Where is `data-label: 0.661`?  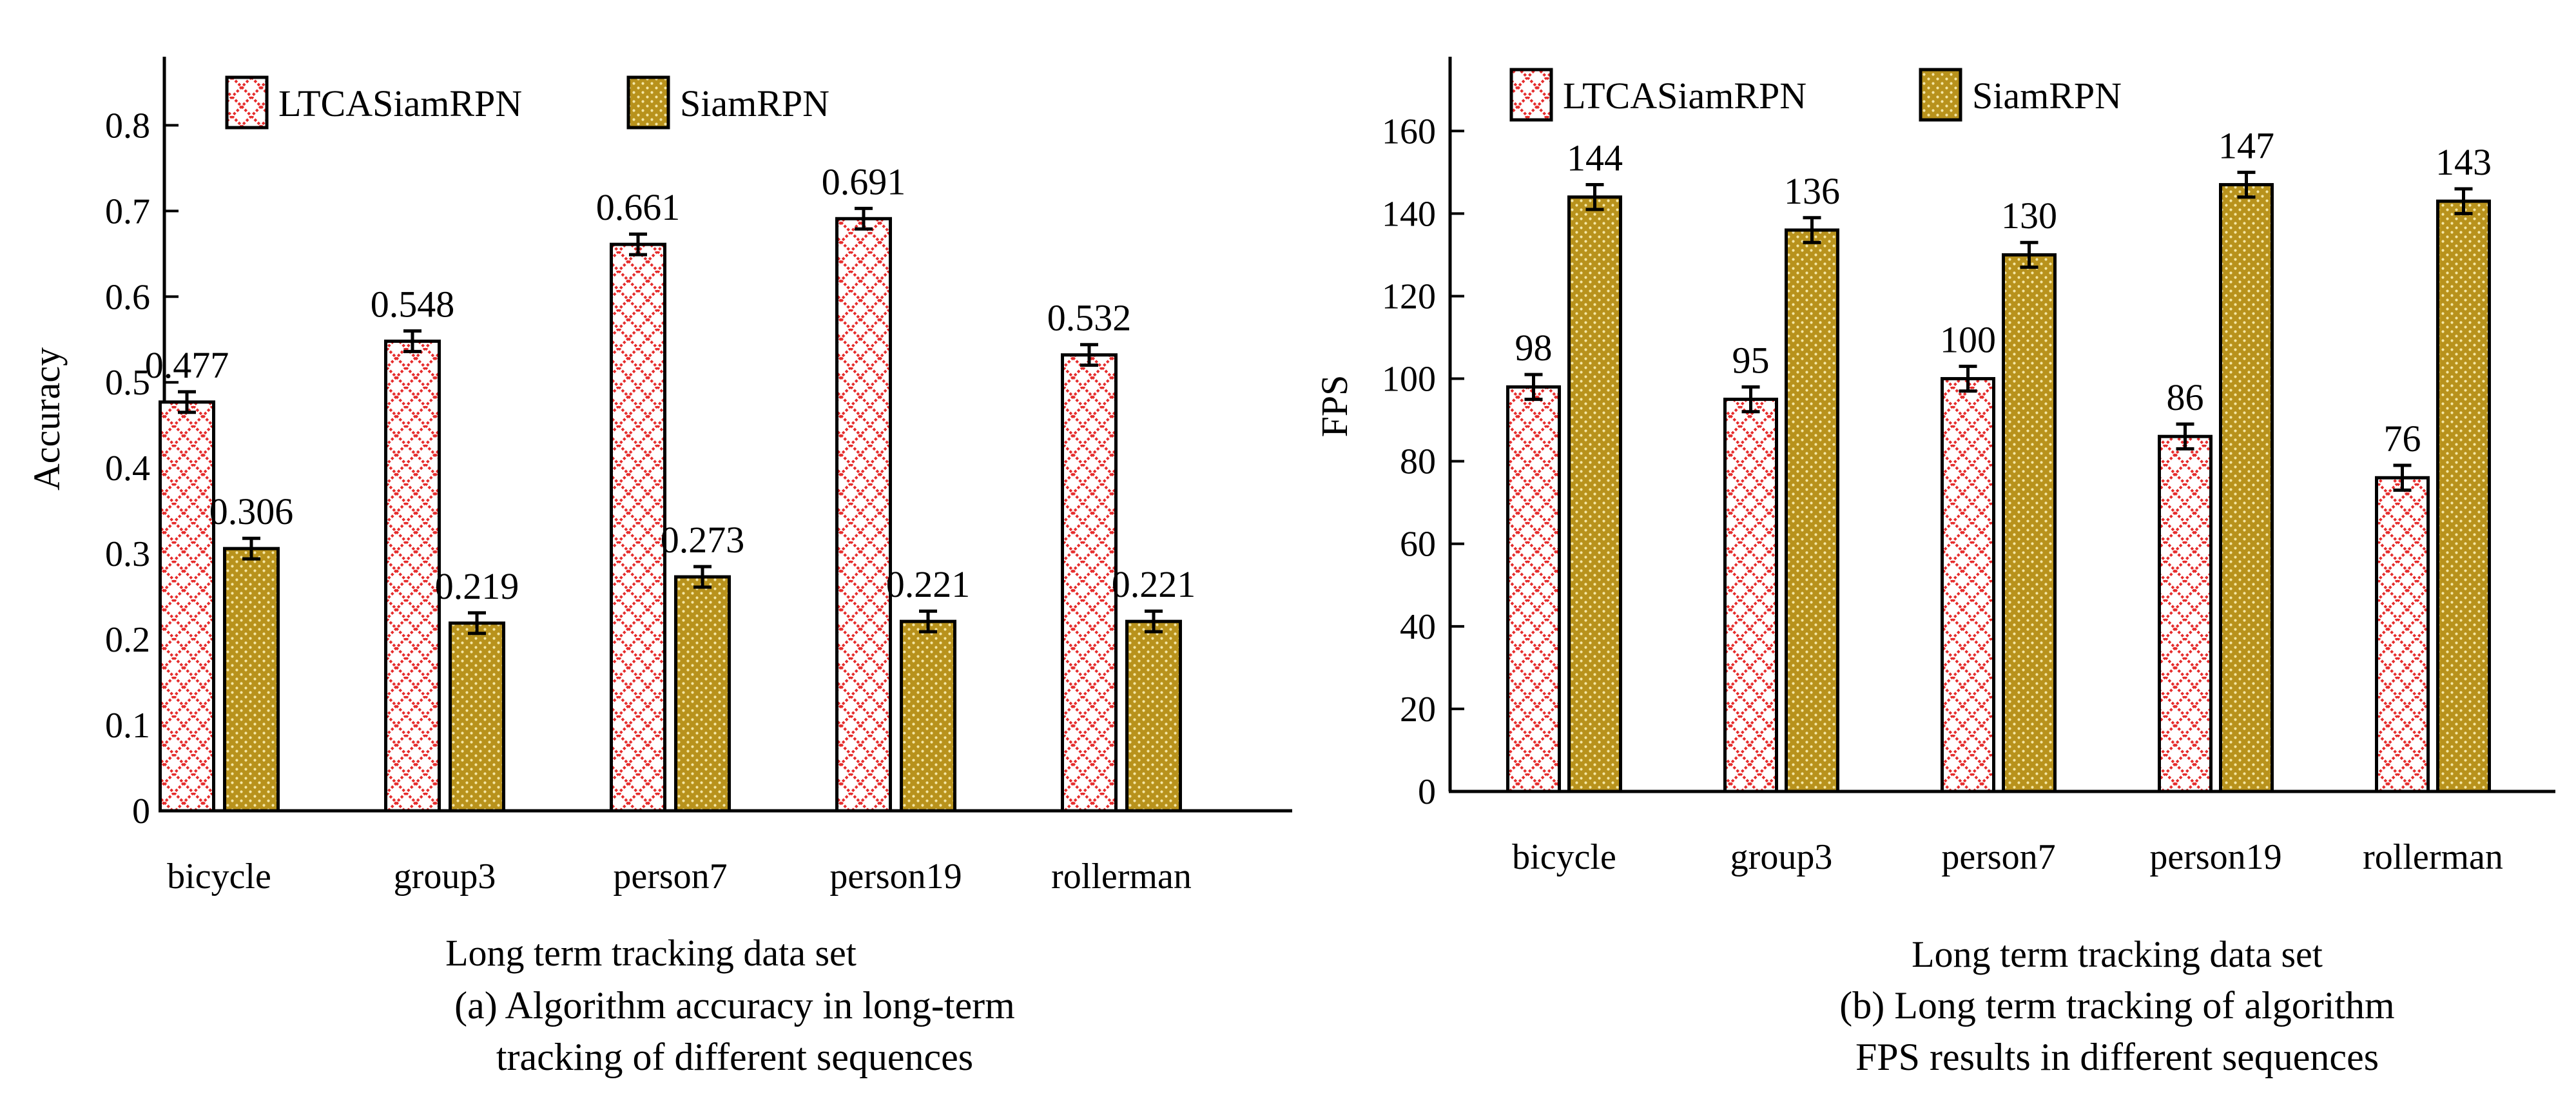 data-label: 0.661 is located at coordinates (638, 207).